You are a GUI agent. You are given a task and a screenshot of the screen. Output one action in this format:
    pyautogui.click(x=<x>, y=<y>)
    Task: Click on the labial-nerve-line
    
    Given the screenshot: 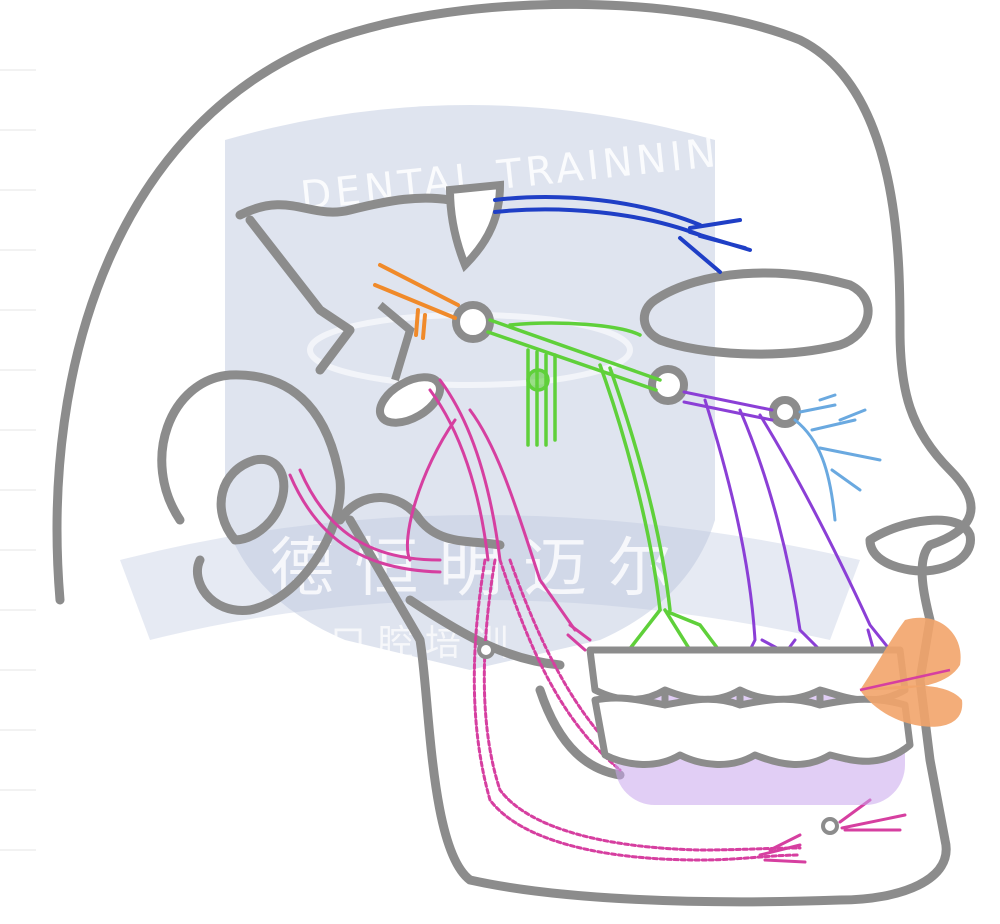 What is the action you would take?
    pyautogui.click(x=905, y=680)
    